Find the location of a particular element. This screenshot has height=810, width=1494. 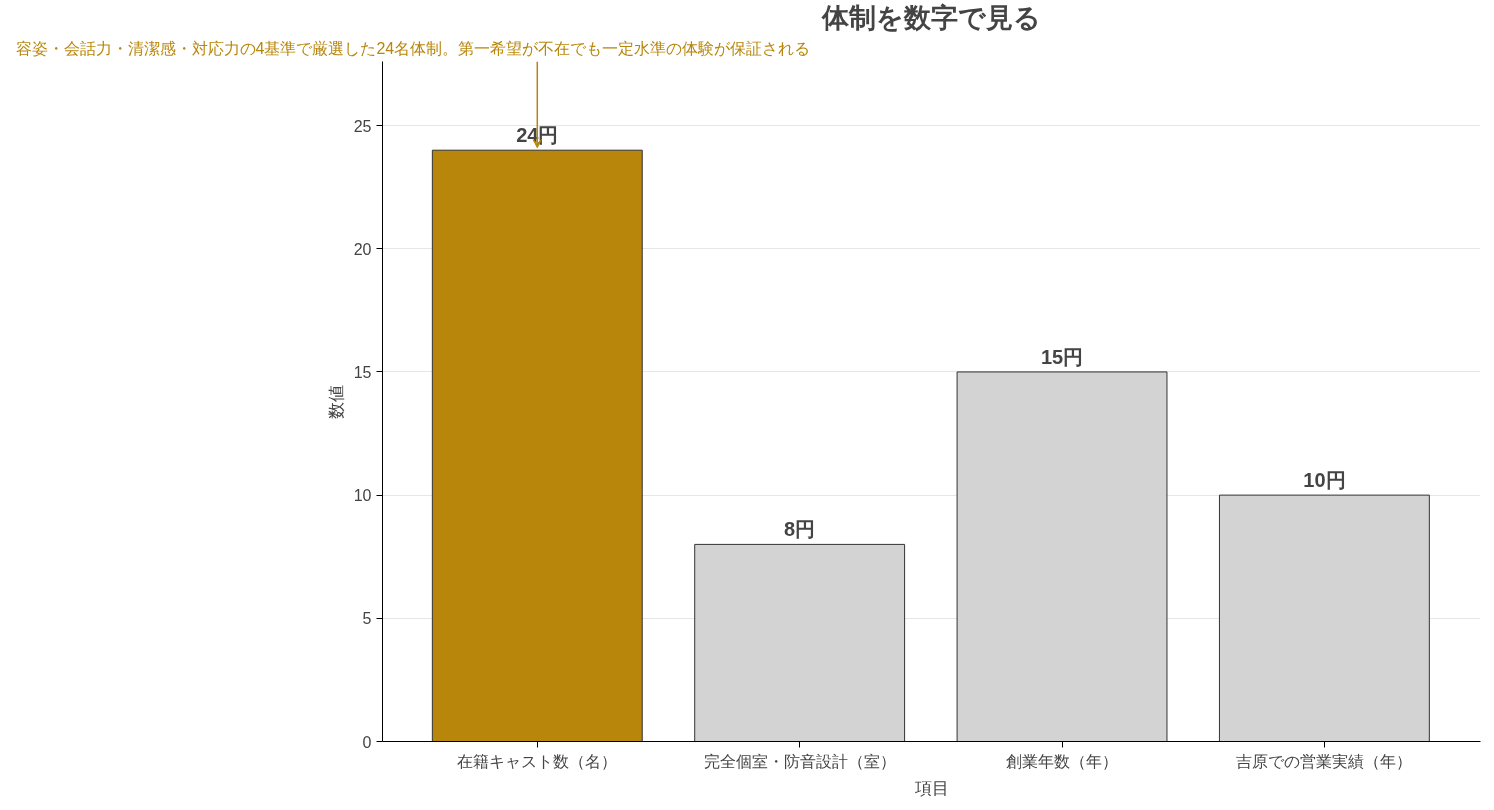

x-axis-title: 項目 is located at coordinates (931, 787).